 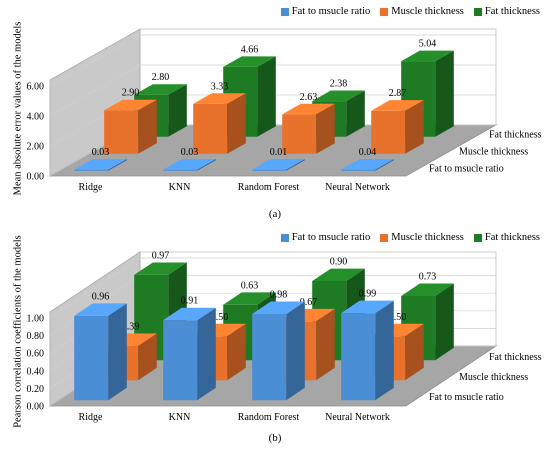 What do you see at coordinates (368, 152) in the screenshot?
I see `data-label: 0.04` at bounding box center [368, 152].